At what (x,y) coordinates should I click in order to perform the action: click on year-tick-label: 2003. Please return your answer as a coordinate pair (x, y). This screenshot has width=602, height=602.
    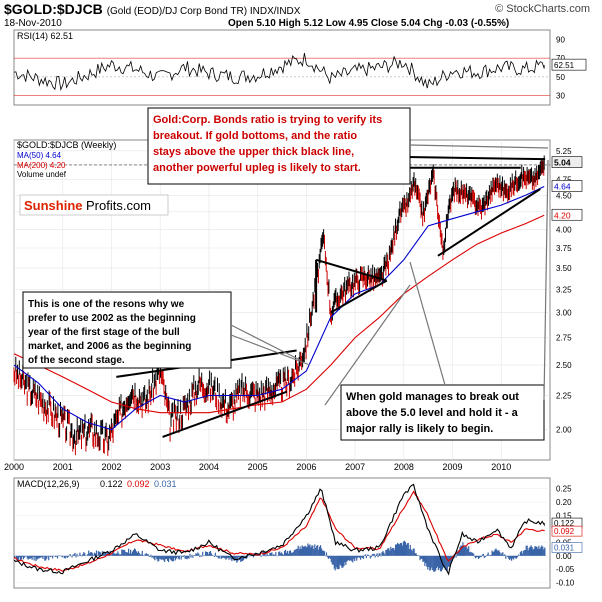
    Looking at the image, I should click on (160, 467).